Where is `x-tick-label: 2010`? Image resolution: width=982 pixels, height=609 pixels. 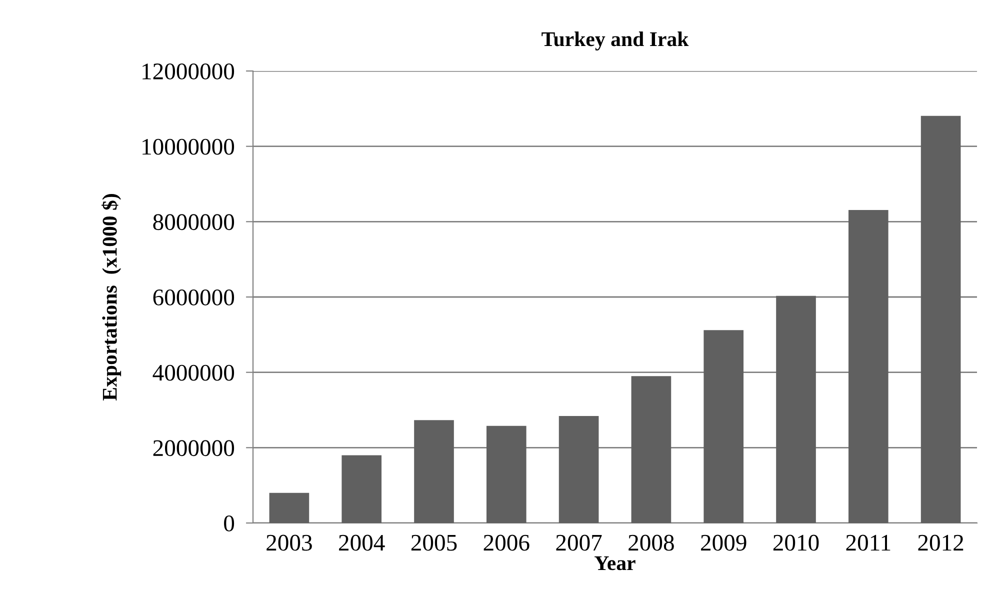
x-tick-label: 2010 is located at coordinates (796, 542).